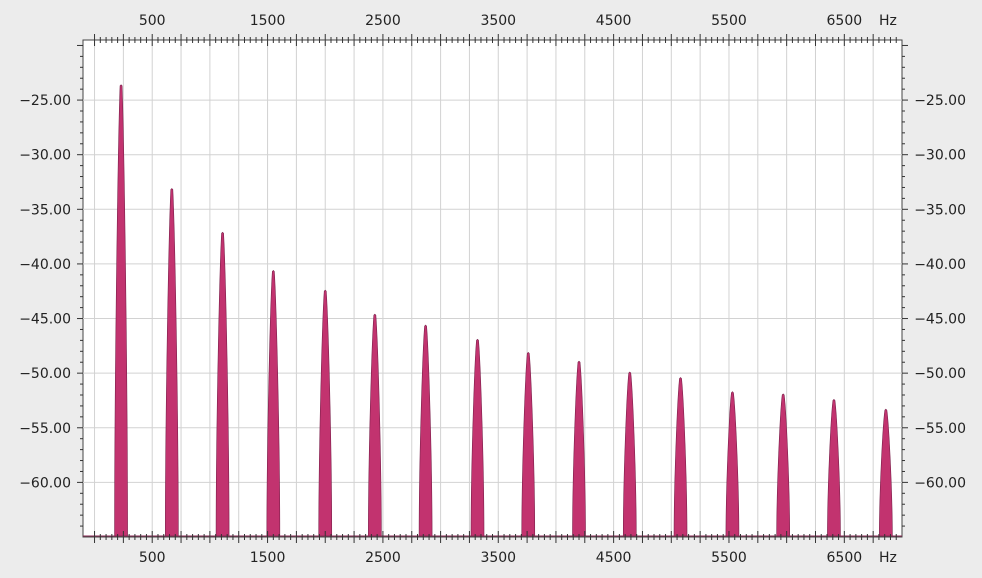 This screenshot has height=578, width=982. Describe the element at coordinates (45, 429) in the screenshot. I see `y-tick-label-left: −55.00` at that location.